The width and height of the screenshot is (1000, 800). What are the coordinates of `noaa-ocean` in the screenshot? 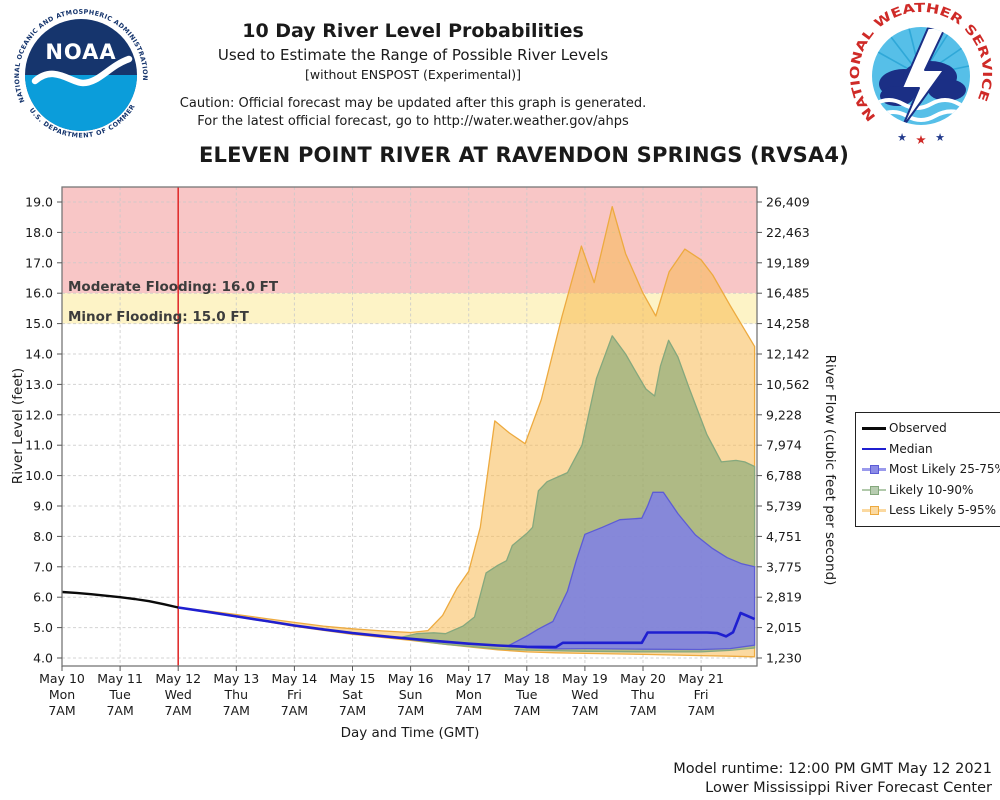 It's located at (81, 103).